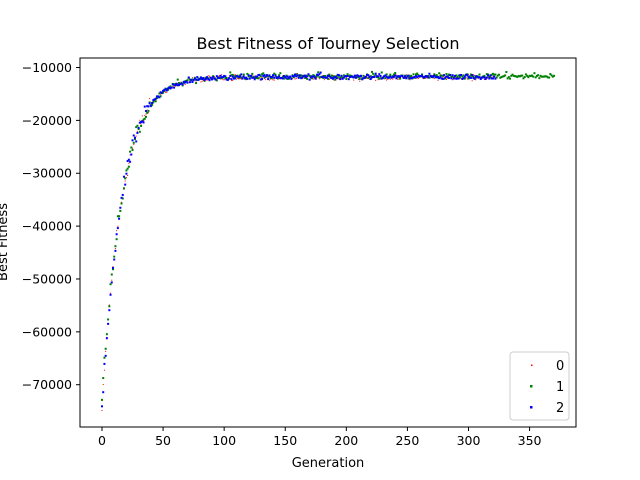  Describe the element at coordinates (539, 386) in the screenshot. I see `legend-box` at that location.